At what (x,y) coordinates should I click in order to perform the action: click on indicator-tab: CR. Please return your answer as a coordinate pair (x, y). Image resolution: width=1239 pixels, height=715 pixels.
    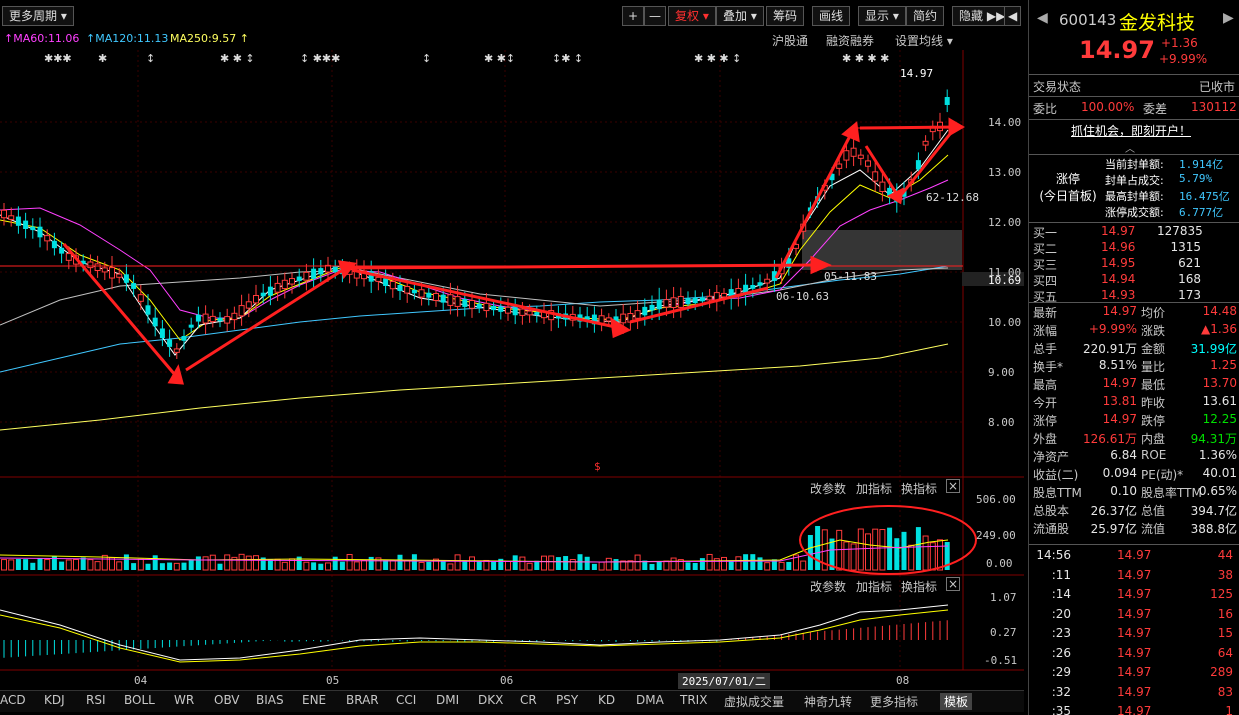
    Looking at the image, I should click on (528, 700).